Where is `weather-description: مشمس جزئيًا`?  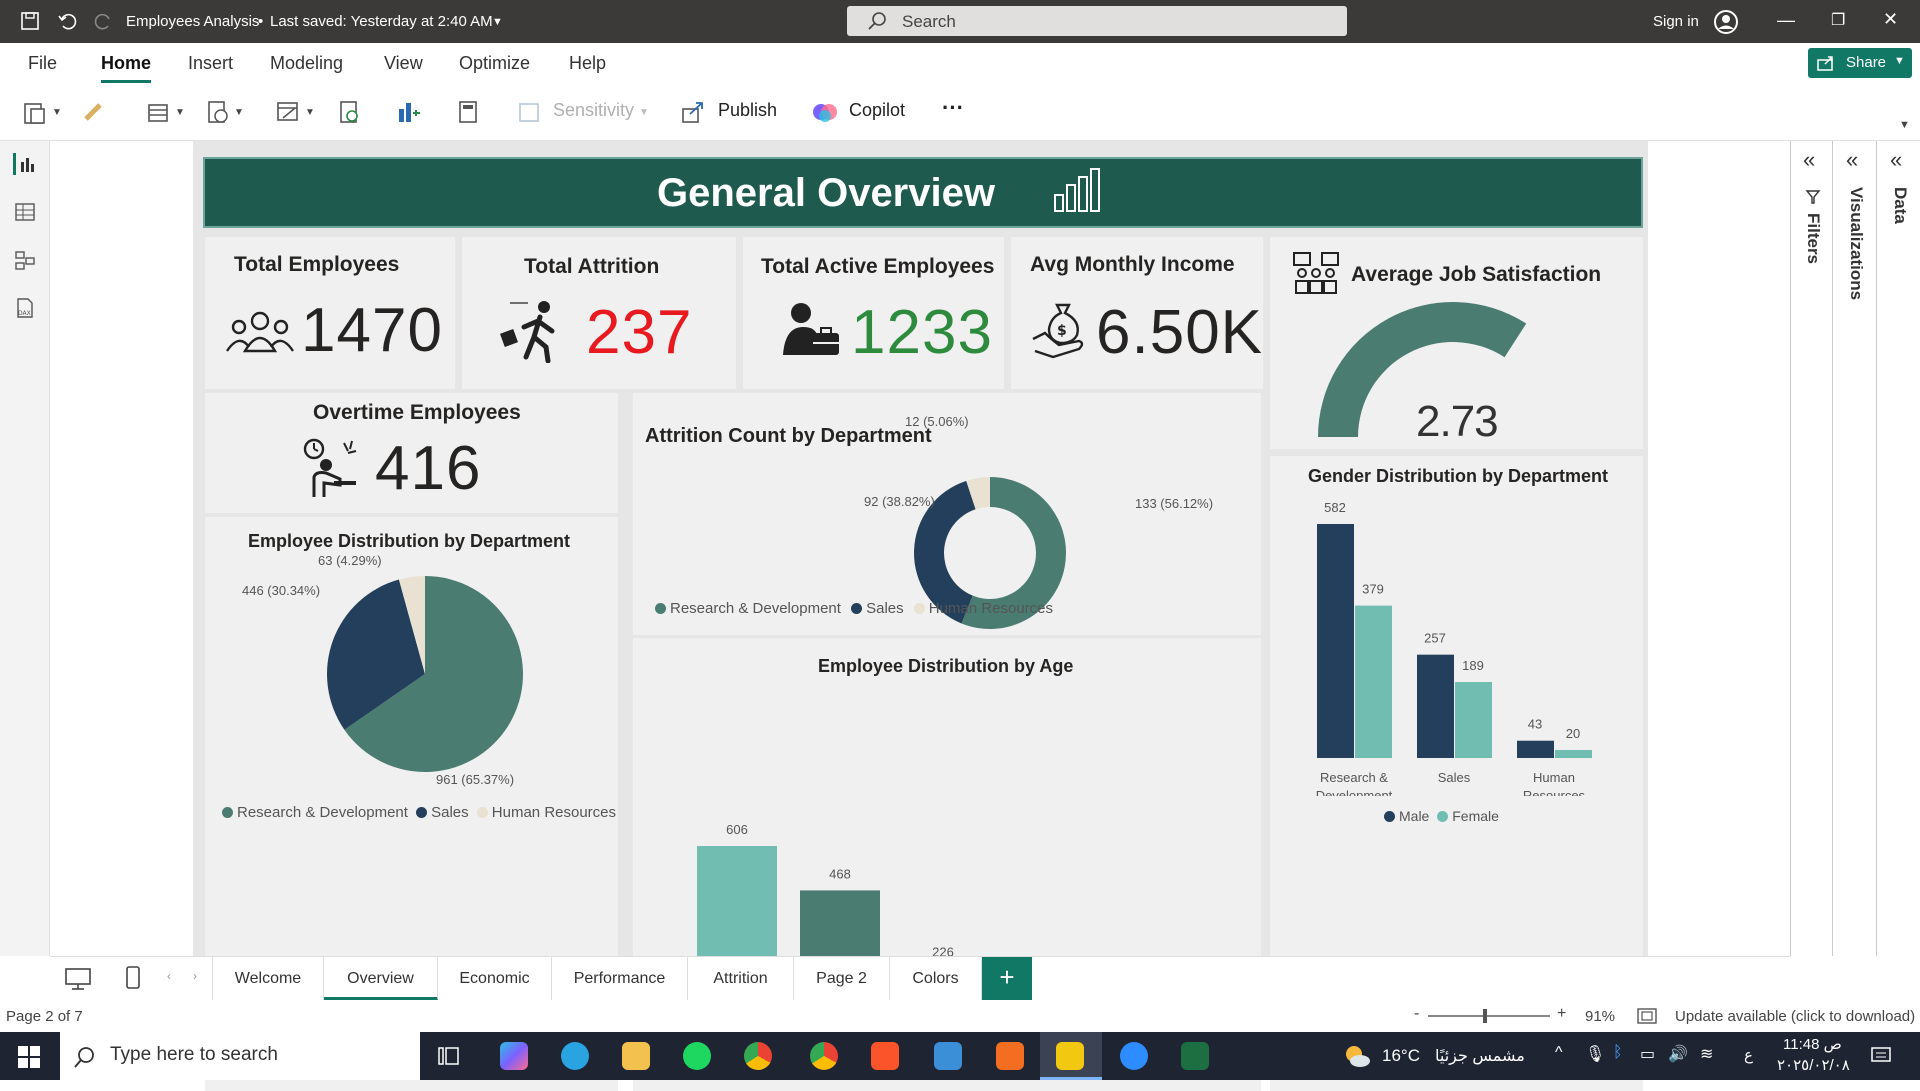
weather-description: مشمس جزئيًا is located at coordinates (1480, 1056).